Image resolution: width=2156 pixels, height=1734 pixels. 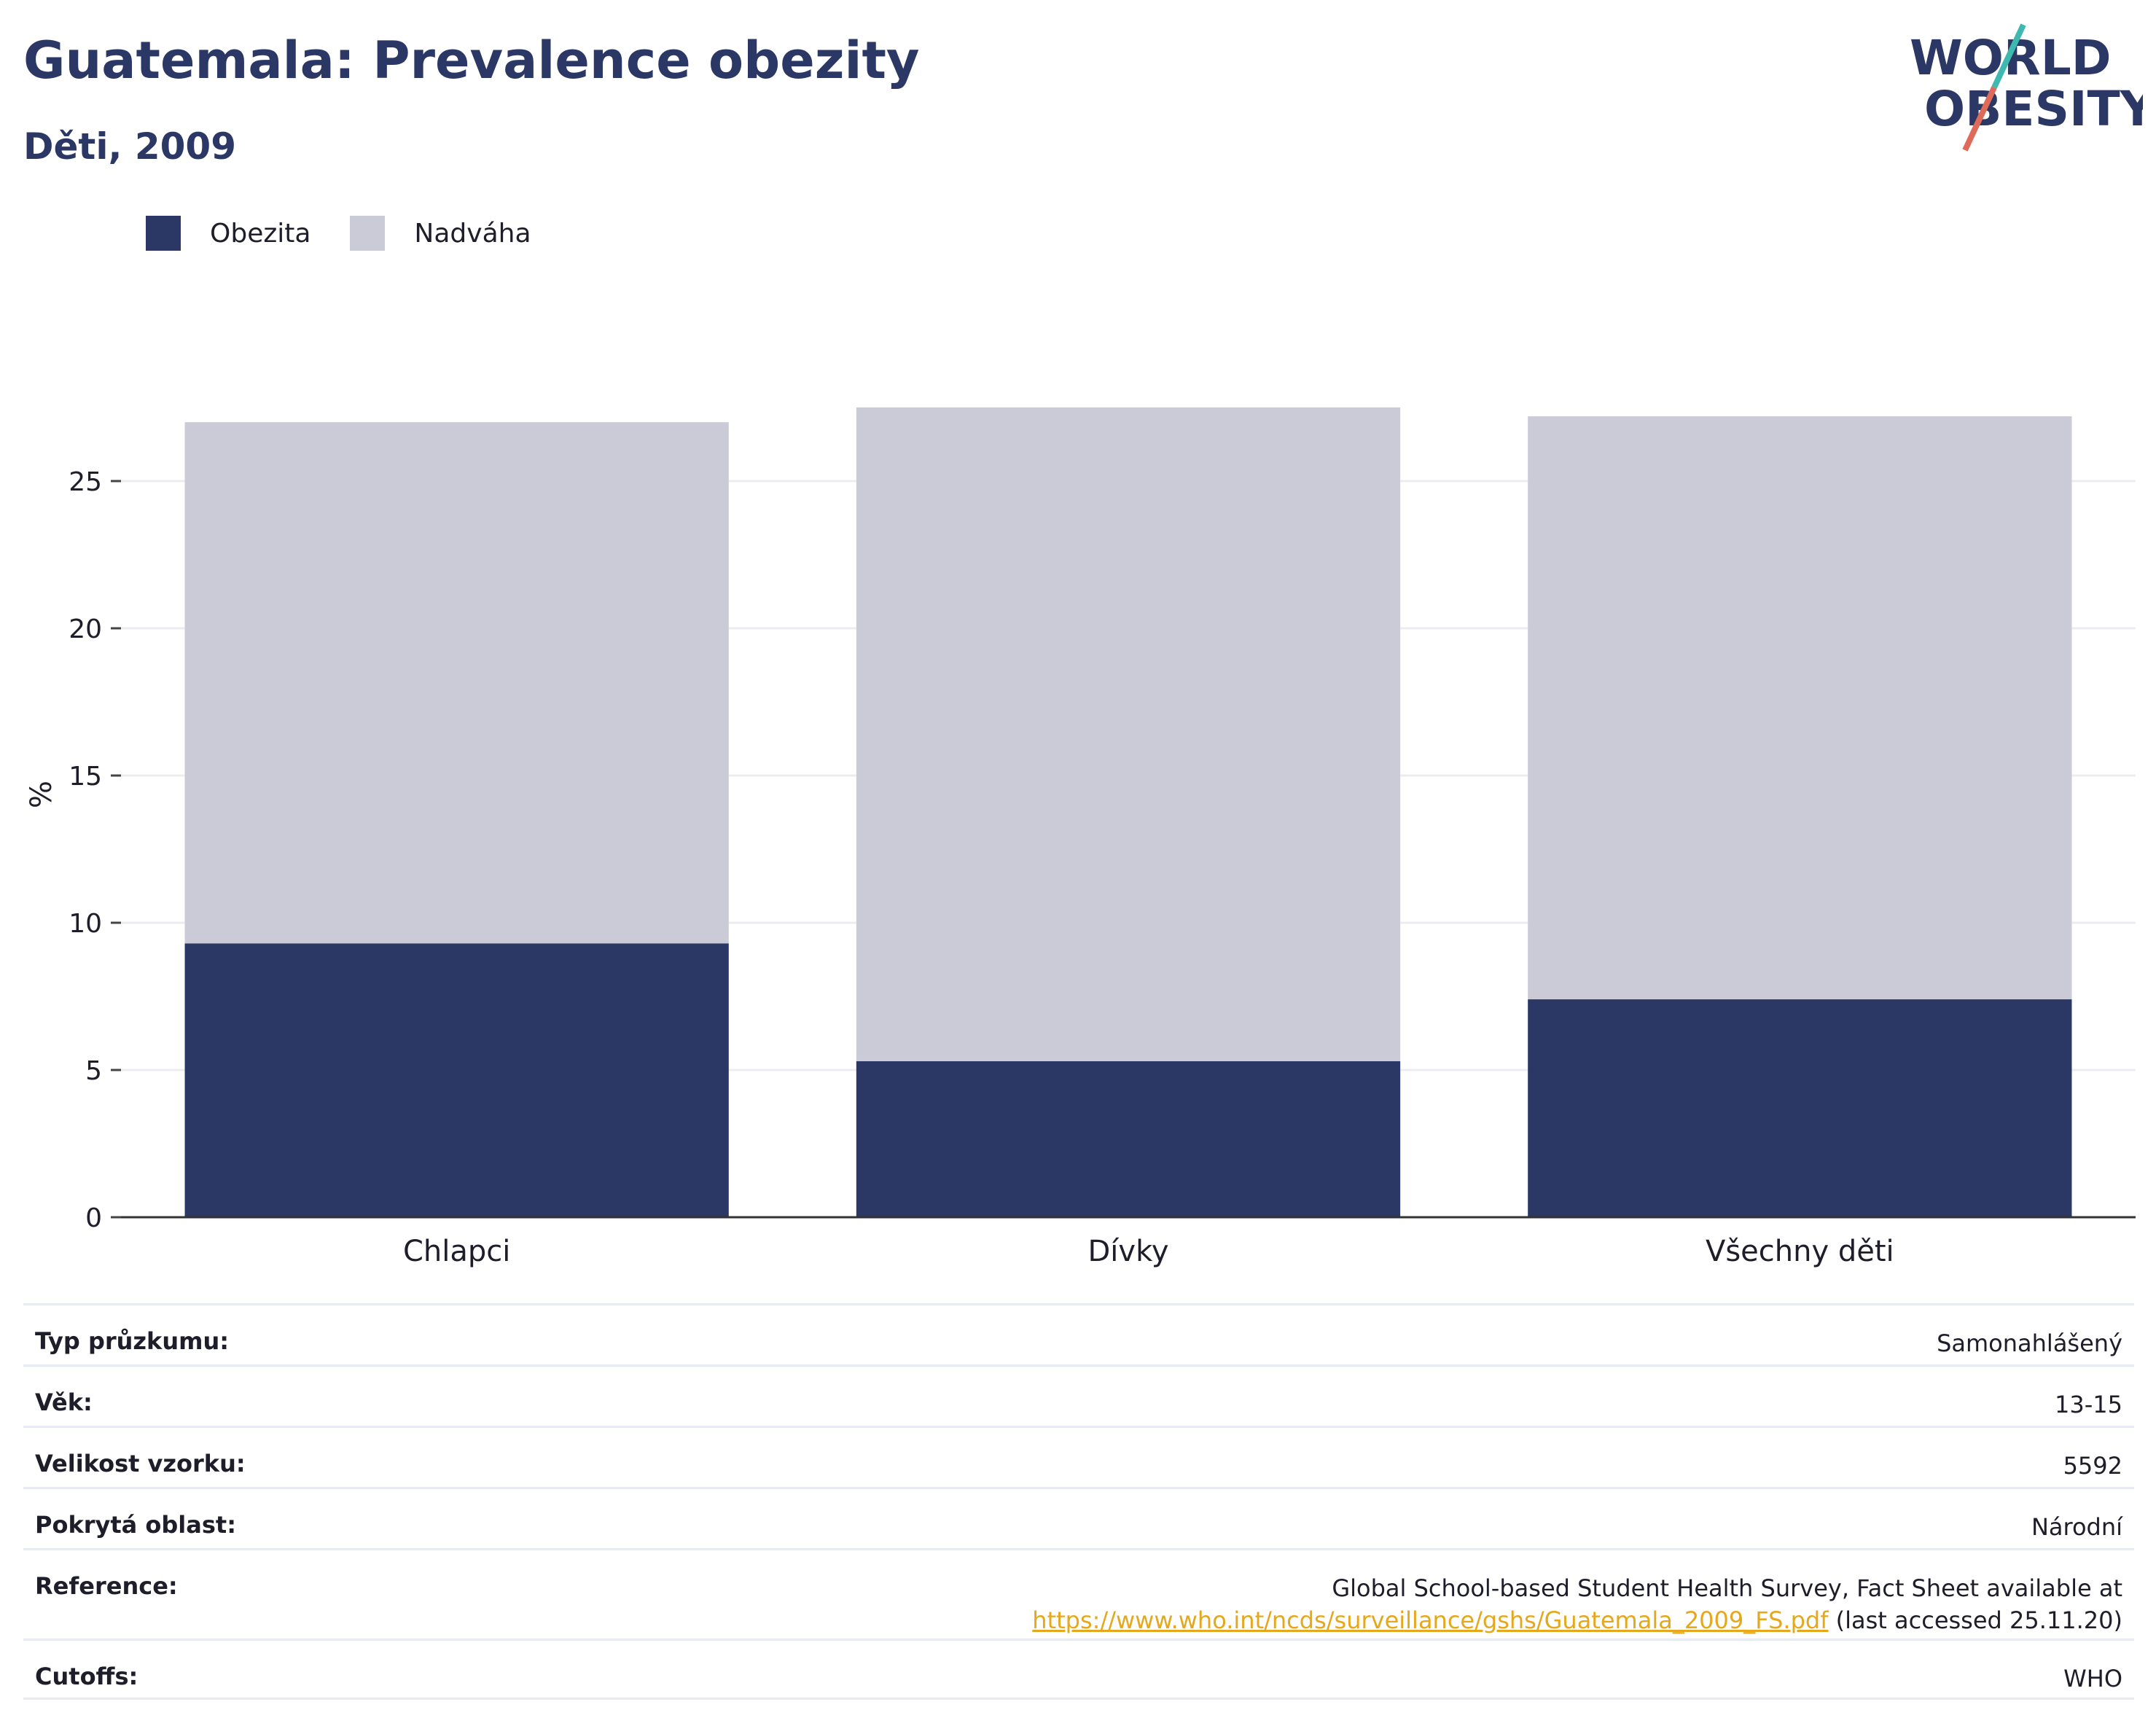 What do you see at coordinates (457, 1251) in the screenshot?
I see `x-tick-label: Chlapci` at bounding box center [457, 1251].